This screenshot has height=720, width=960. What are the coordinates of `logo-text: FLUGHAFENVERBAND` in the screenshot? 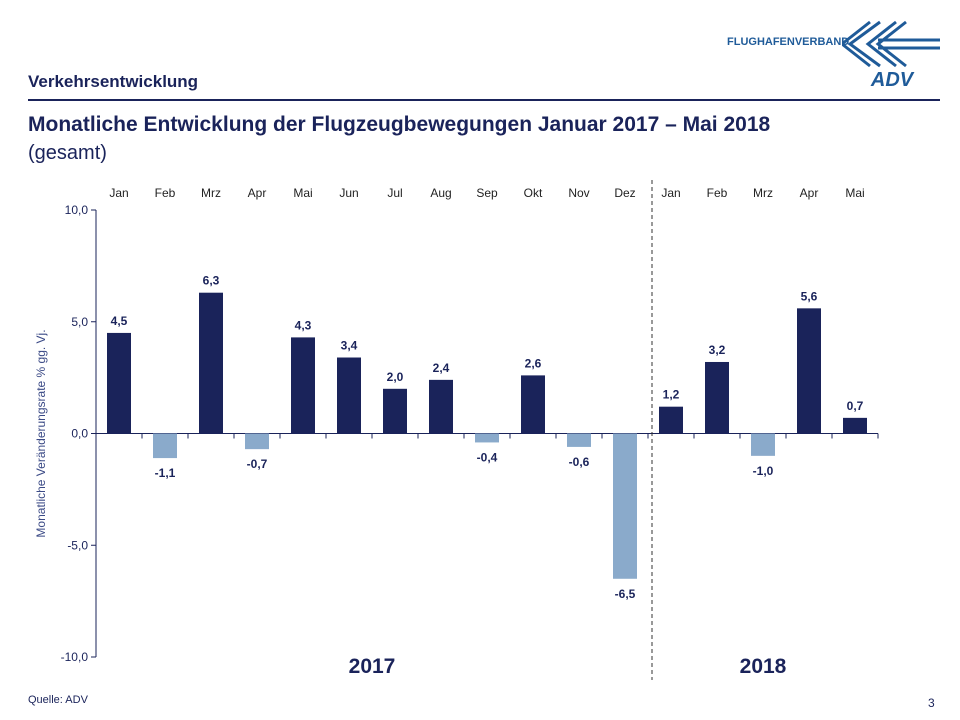 It's located at (788, 42).